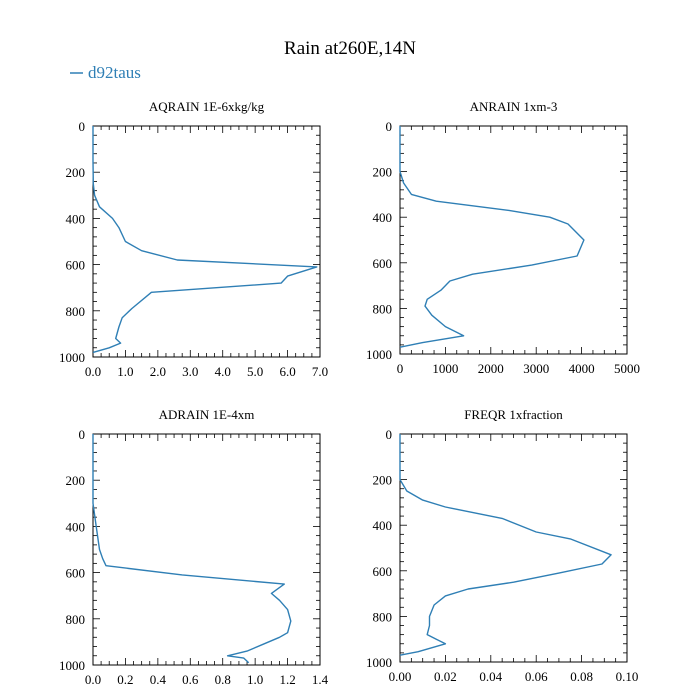  Describe the element at coordinates (287, 371) in the screenshot. I see `aqrain-x-tick-label: 6.0` at that location.